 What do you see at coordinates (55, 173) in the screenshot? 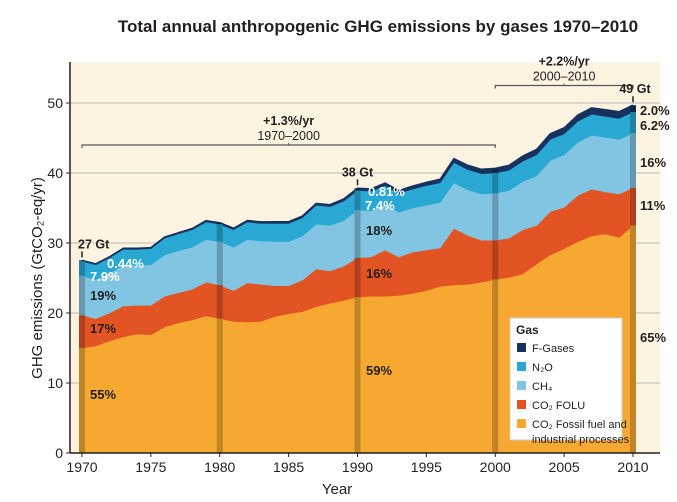
I see `y-tick-label: 40` at bounding box center [55, 173].